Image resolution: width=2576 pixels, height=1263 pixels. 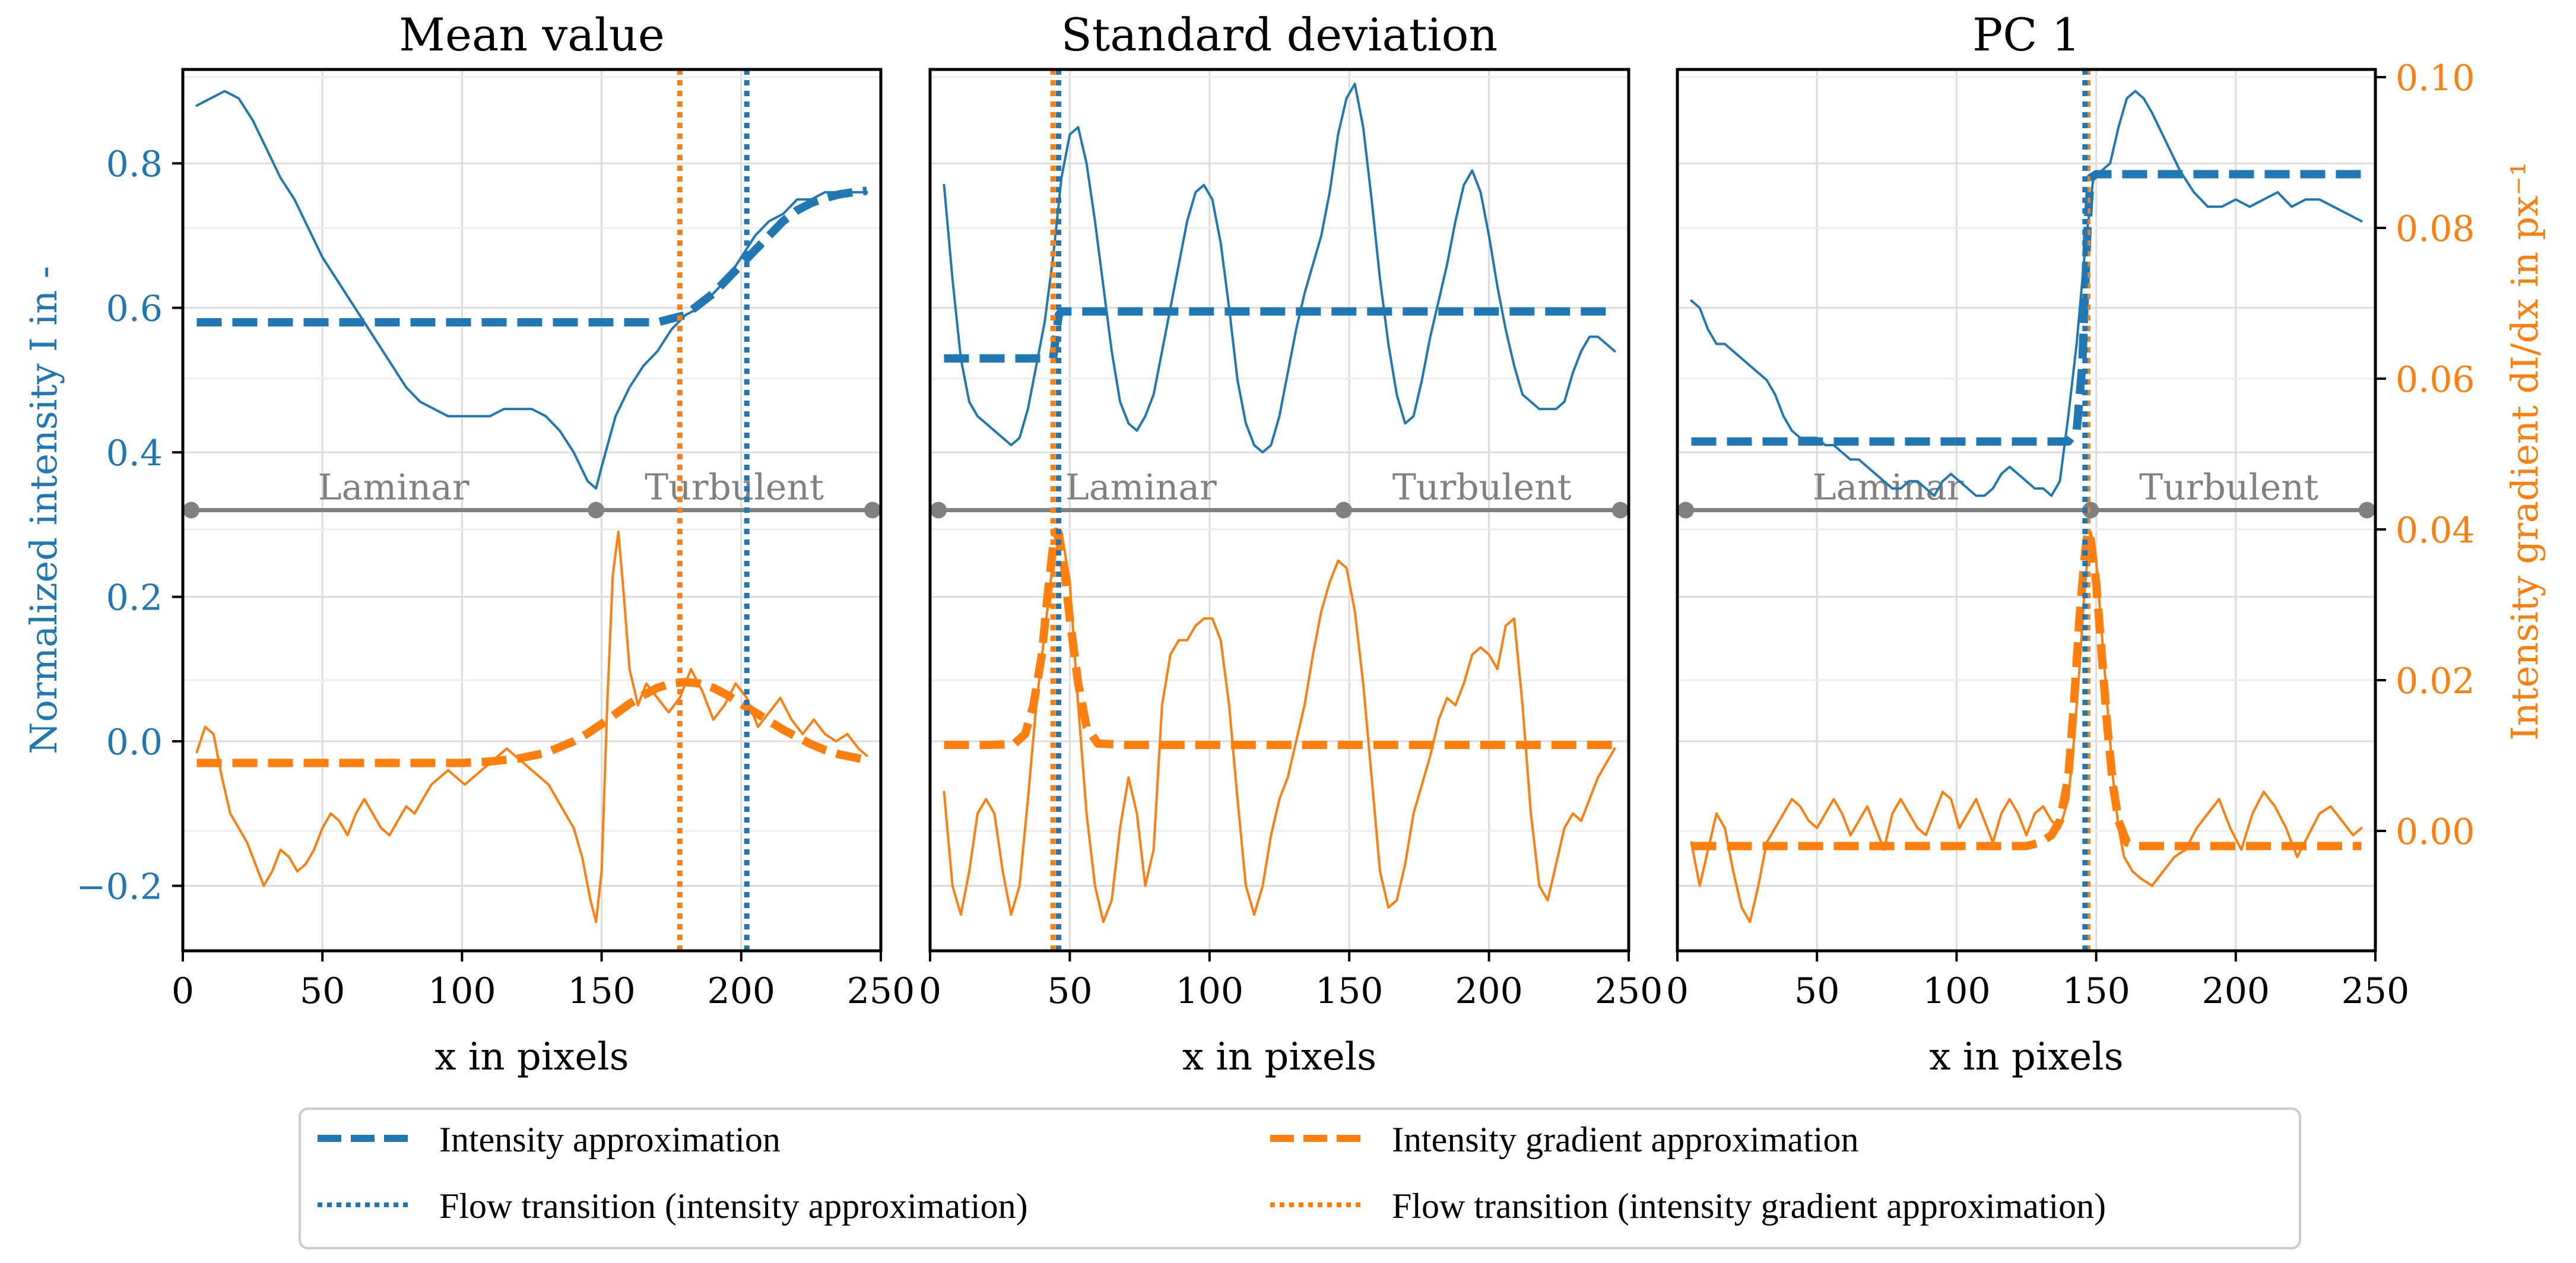 I want to click on panel-title: PC 1, so click(x=2026, y=34).